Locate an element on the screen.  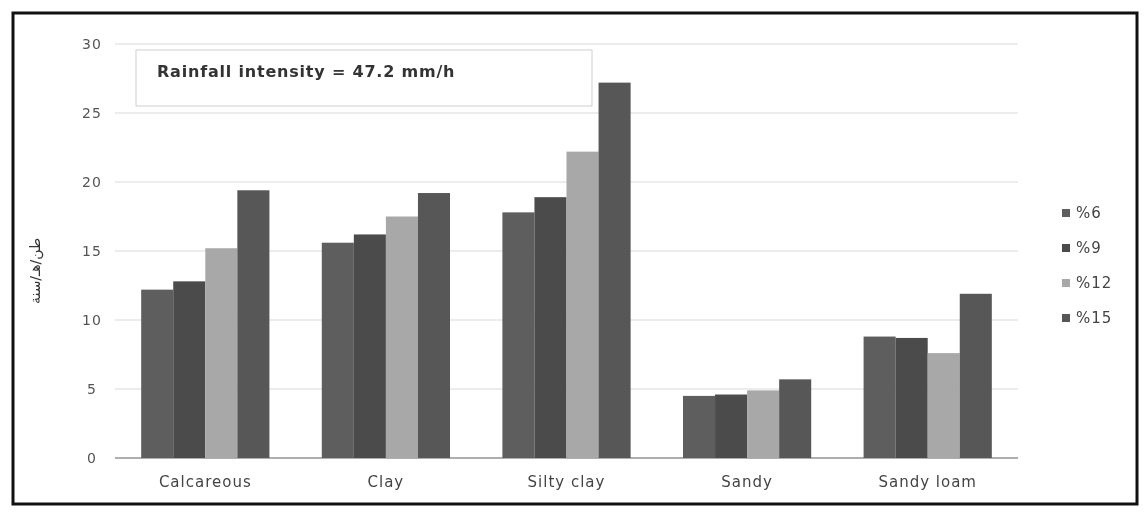
x-tick-label: Clay is located at coordinates (386, 482).